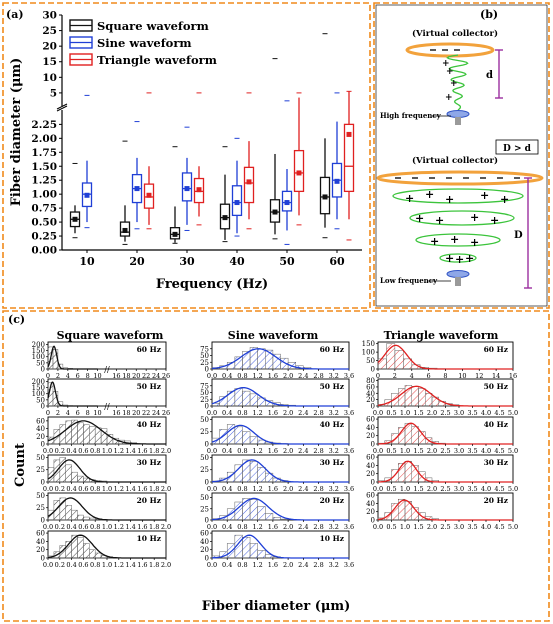 This screenshot has height=624, width=553. What do you see at coordinates (38, 382) in the screenshot?
I see `y-tick-label: 200` at bounding box center [38, 382].